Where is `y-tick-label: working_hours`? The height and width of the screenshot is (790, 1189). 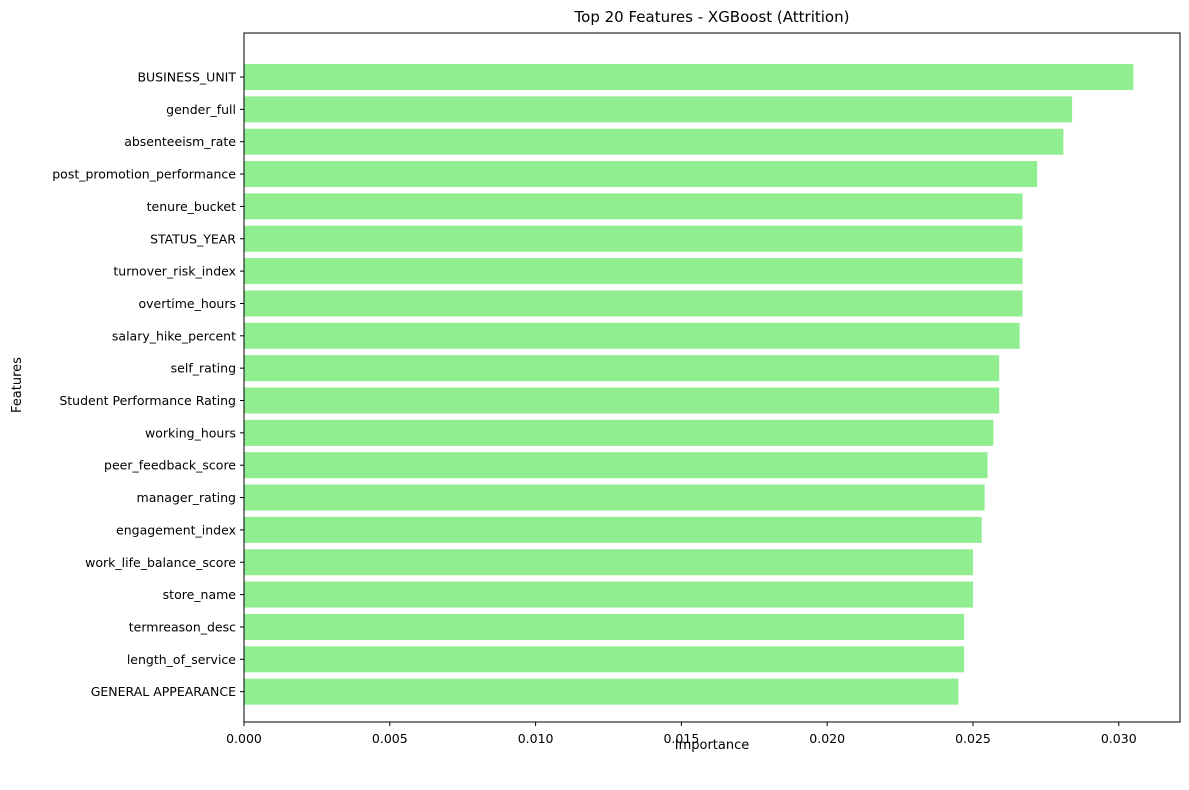 y-tick-label: working_hours is located at coordinates (190, 432).